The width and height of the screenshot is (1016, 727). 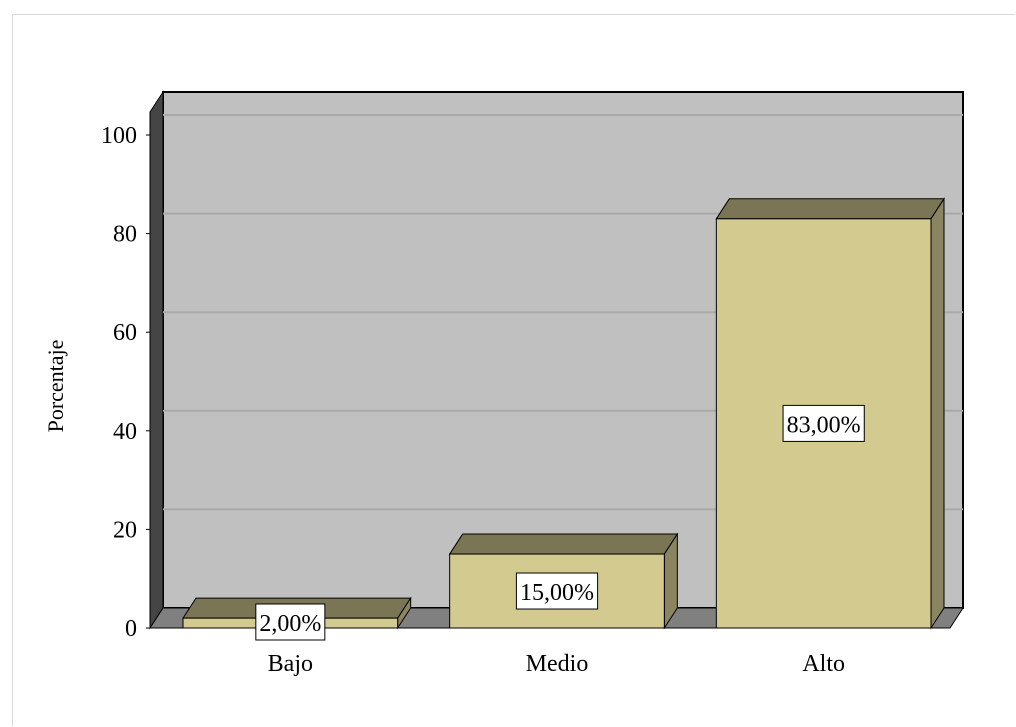 What do you see at coordinates (125, 432) in the screenshot?
I see `y-tick-label: 40` at bounding box center [125, 432].